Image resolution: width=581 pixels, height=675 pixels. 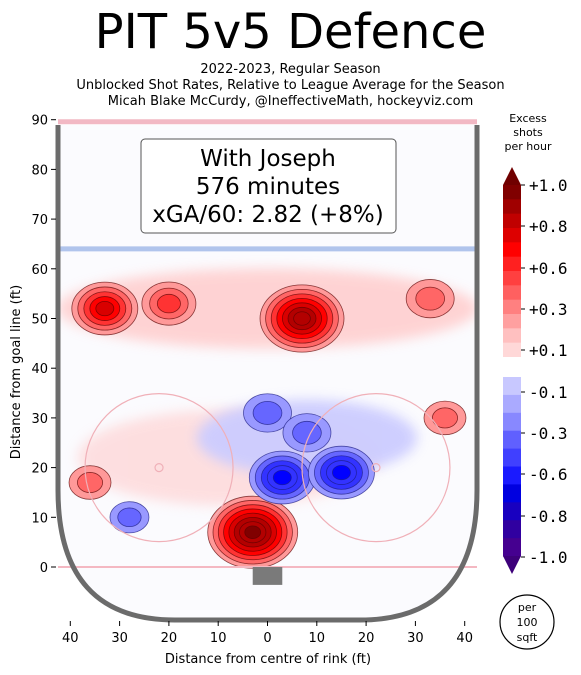 I want to click on colorbar-tick-label-1: +0.8, so click(x=548, y=226).